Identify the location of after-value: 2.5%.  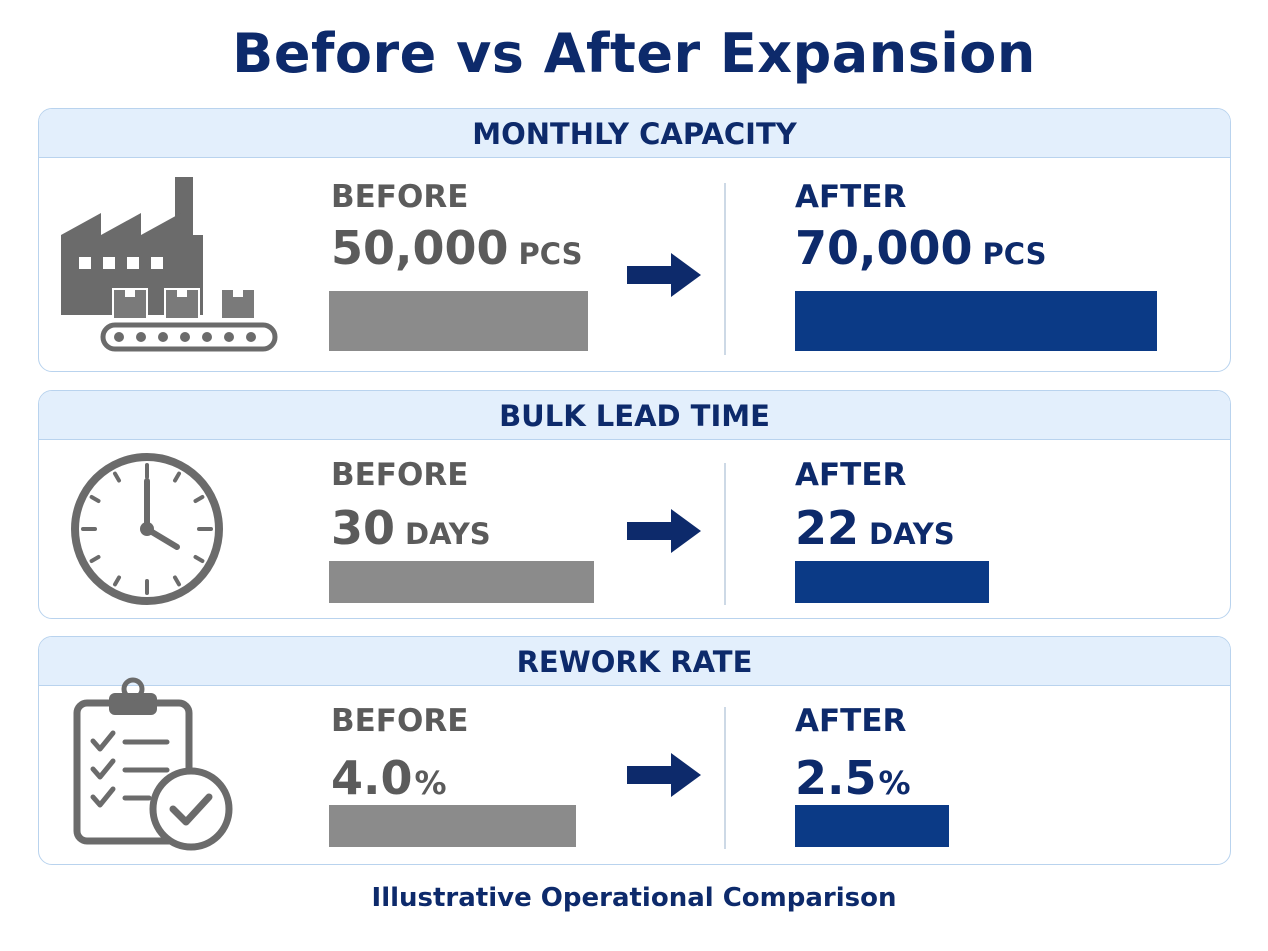
(853, 778).